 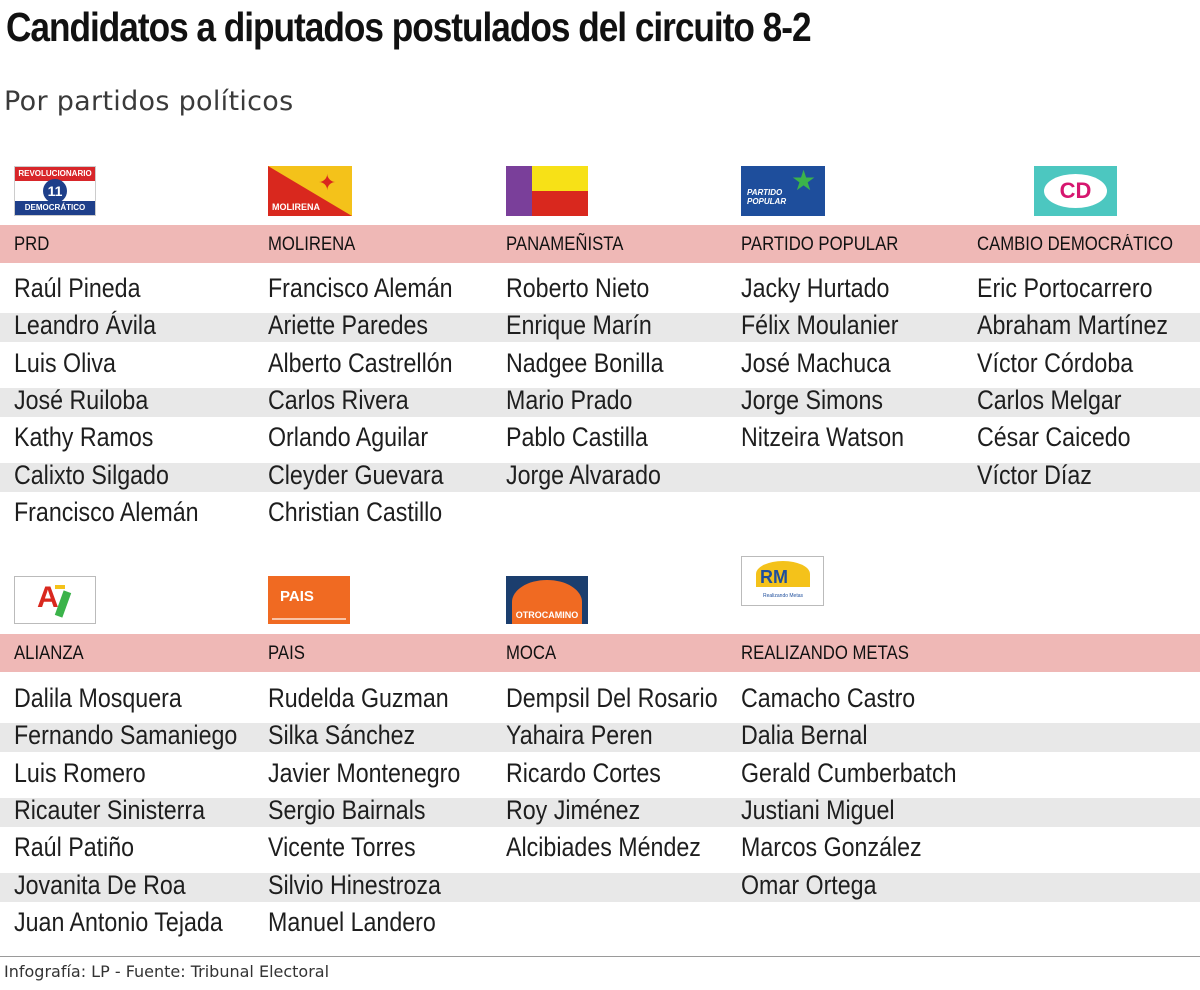 I want to click on candidate-name: Manuel Landero, so click(x=352, y=921).